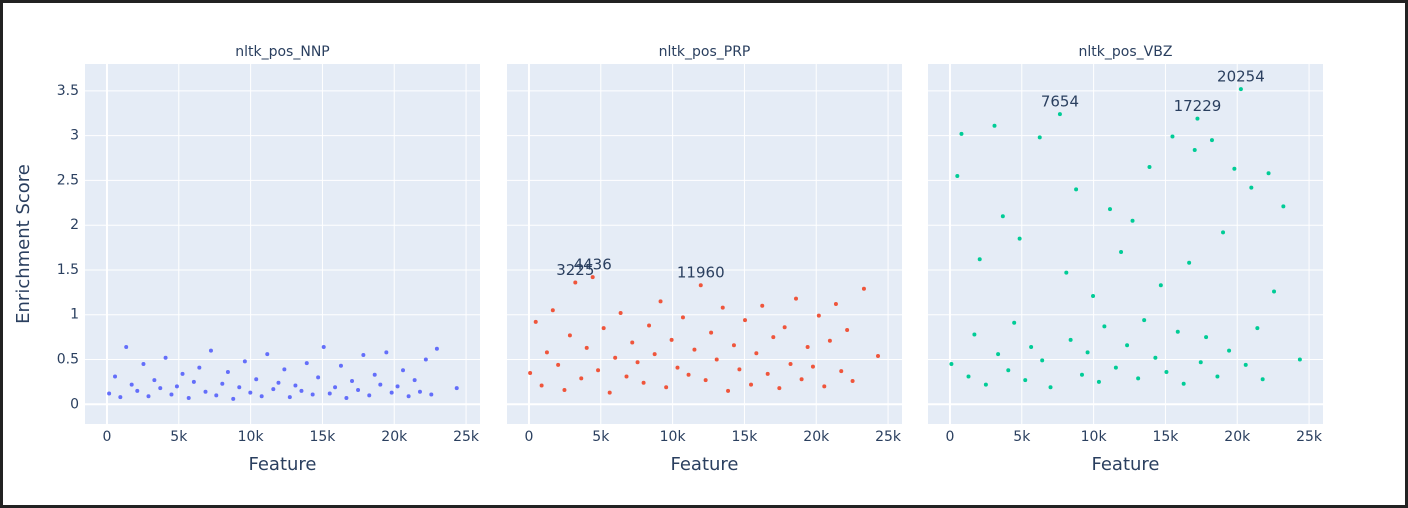  What do you see at coordinates (888, 437) in the screenshot?
I see `x-tick-label: 25k` at bounding box center [888, 437].